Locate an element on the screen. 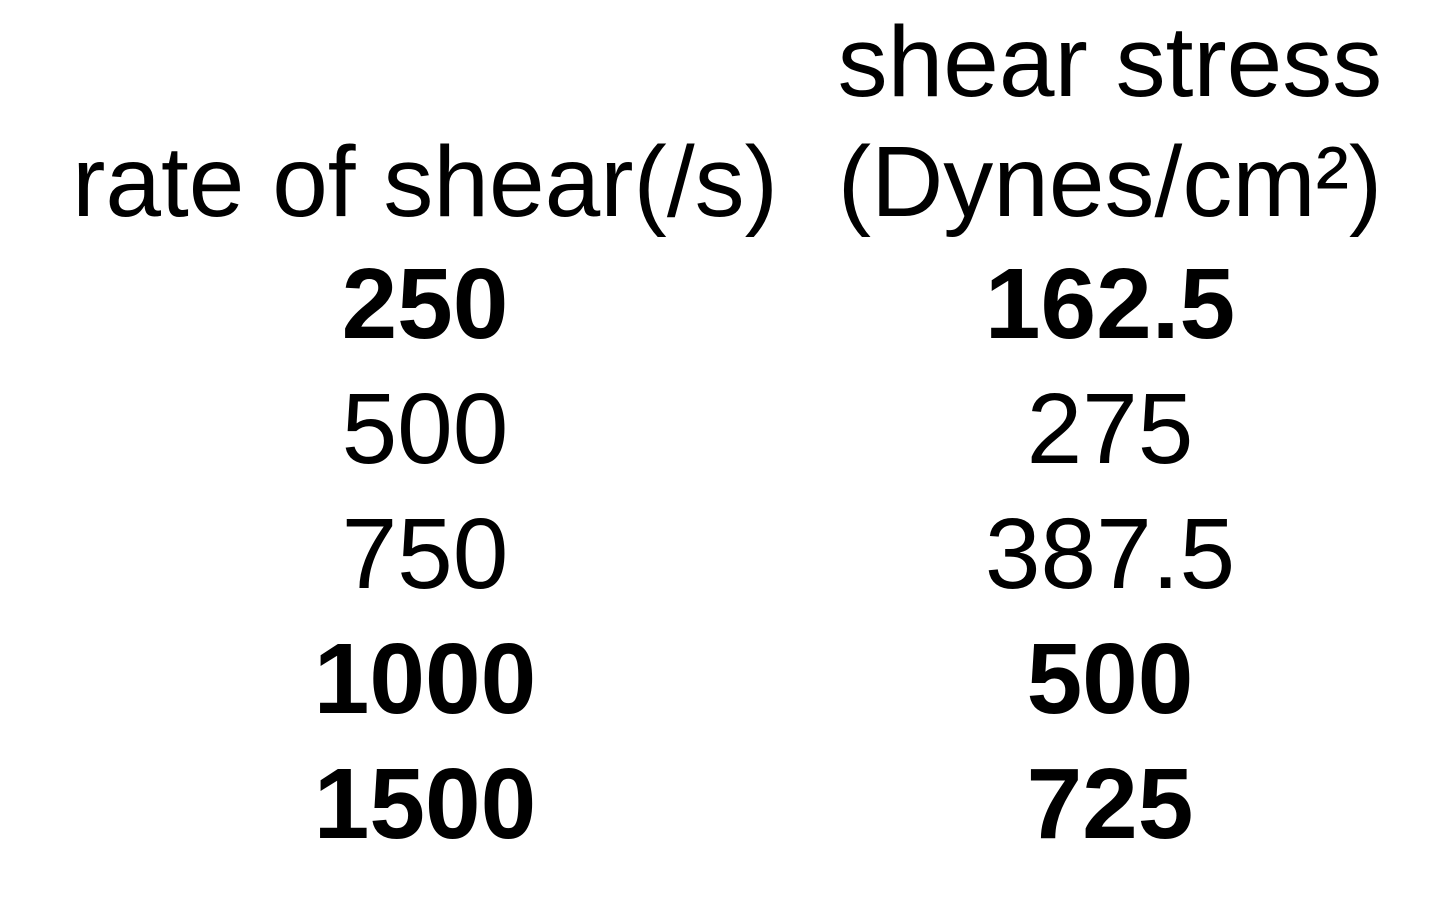 This screenshot has height=915, width=1440. table-row: 1500 725 is located at coordinates (715, 804).